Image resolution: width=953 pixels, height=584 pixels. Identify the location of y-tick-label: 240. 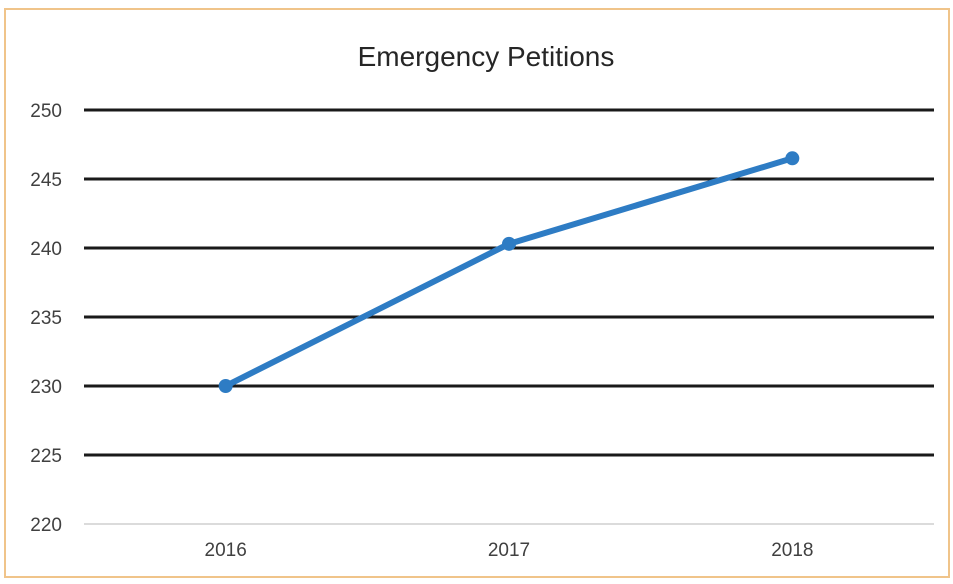
(46, 249).